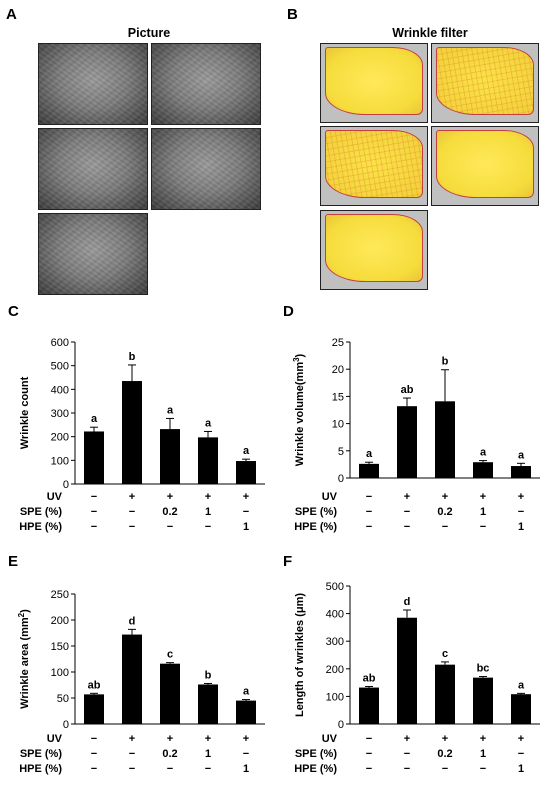 This screenshot has height=788, width=550. I want to click on y-tick-label: 20, so click(338, 370).